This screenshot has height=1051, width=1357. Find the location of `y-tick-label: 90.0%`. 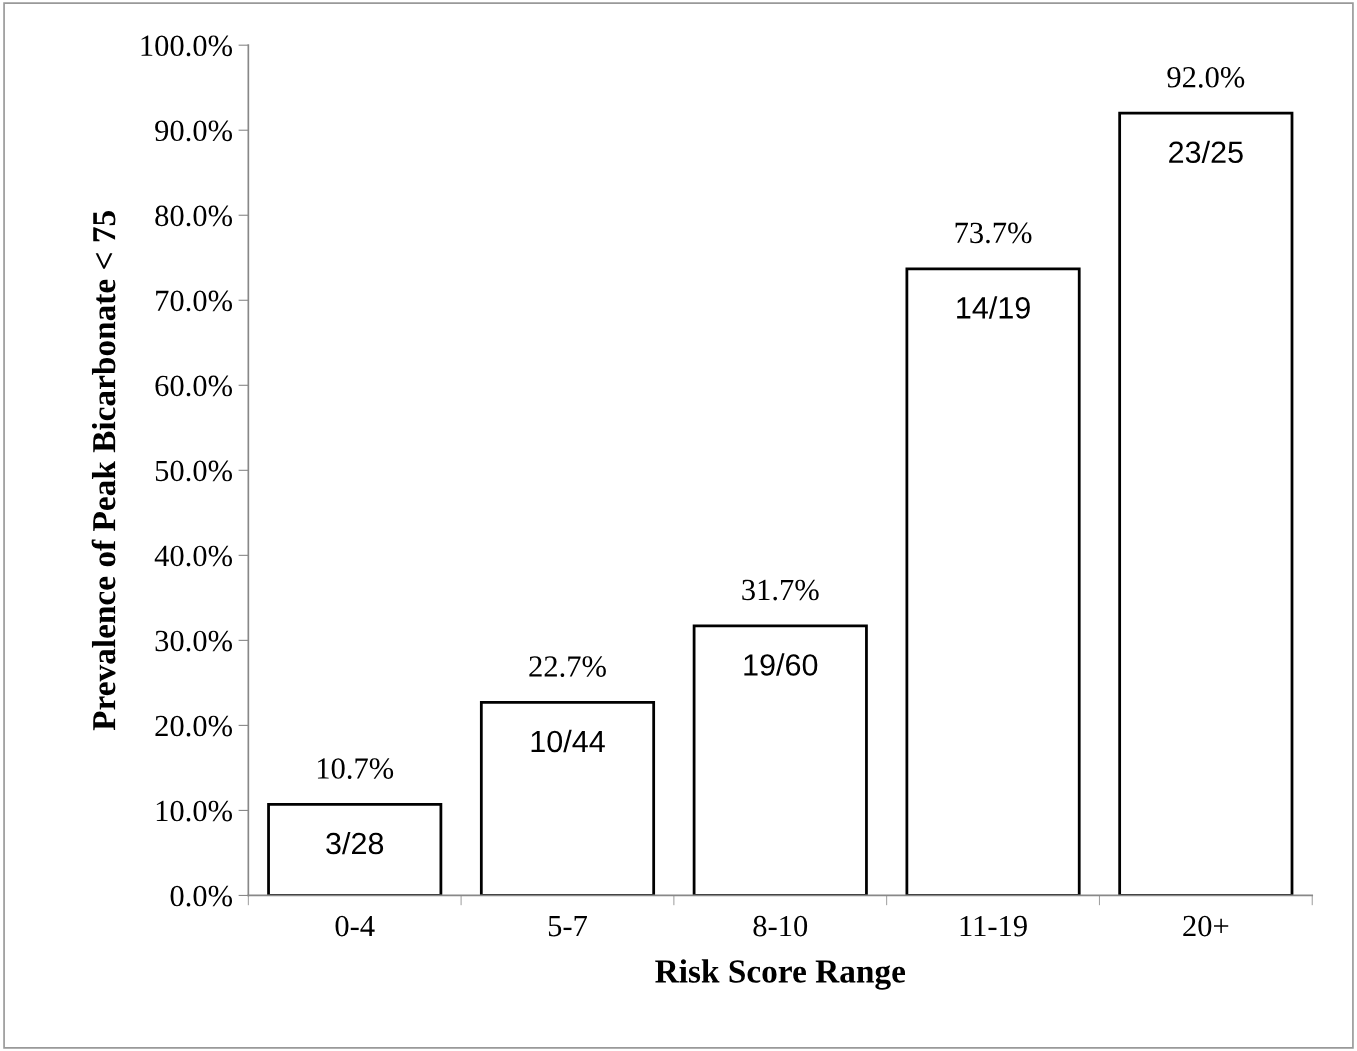

y-tick-label: 90.0% is located at coordinates (194, 131).